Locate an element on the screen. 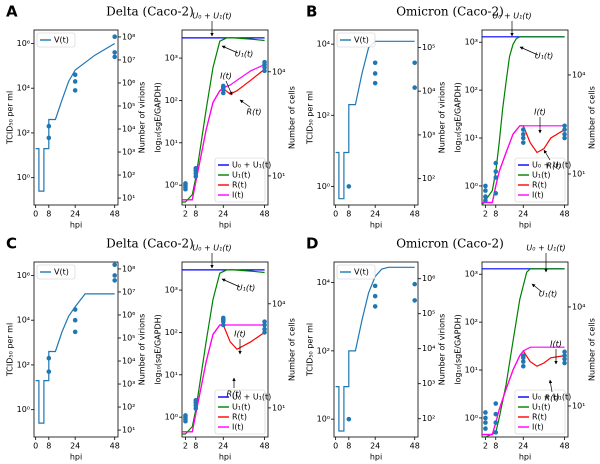  panel-label: C is located at coordinates (11, 244).